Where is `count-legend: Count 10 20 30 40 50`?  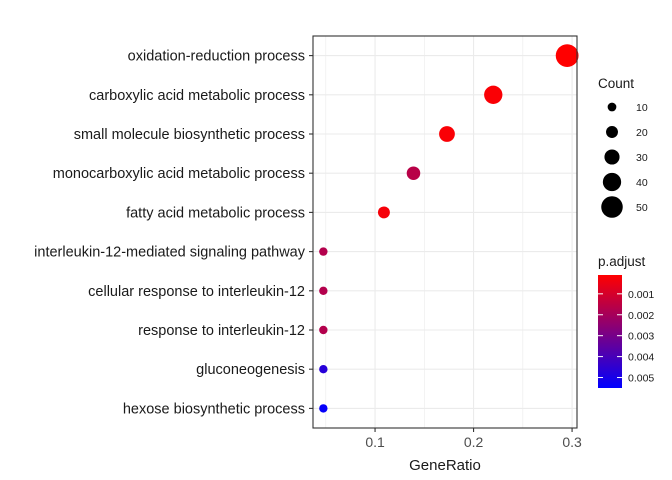
count-legend: Count 10 20 30 40 50 is located at coordinates (623, 147).